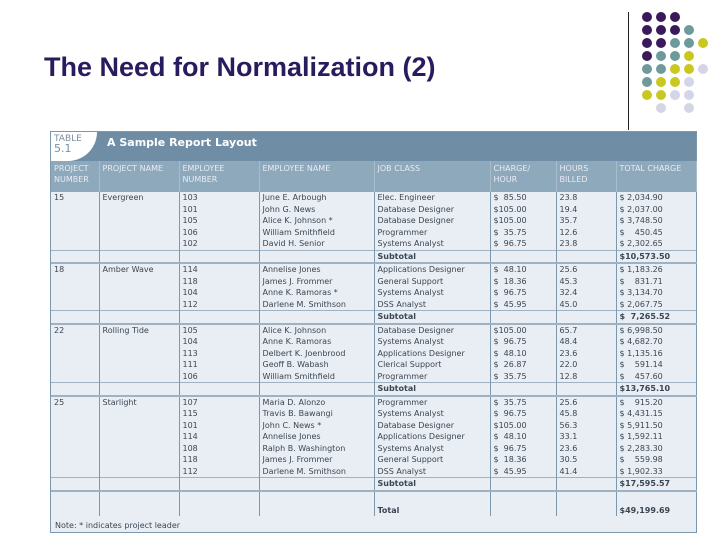  What do you see at coordinates (317, 244) in the screenshot?
I see `table-cell: David H. Senior` at bounding box center [317, 244].